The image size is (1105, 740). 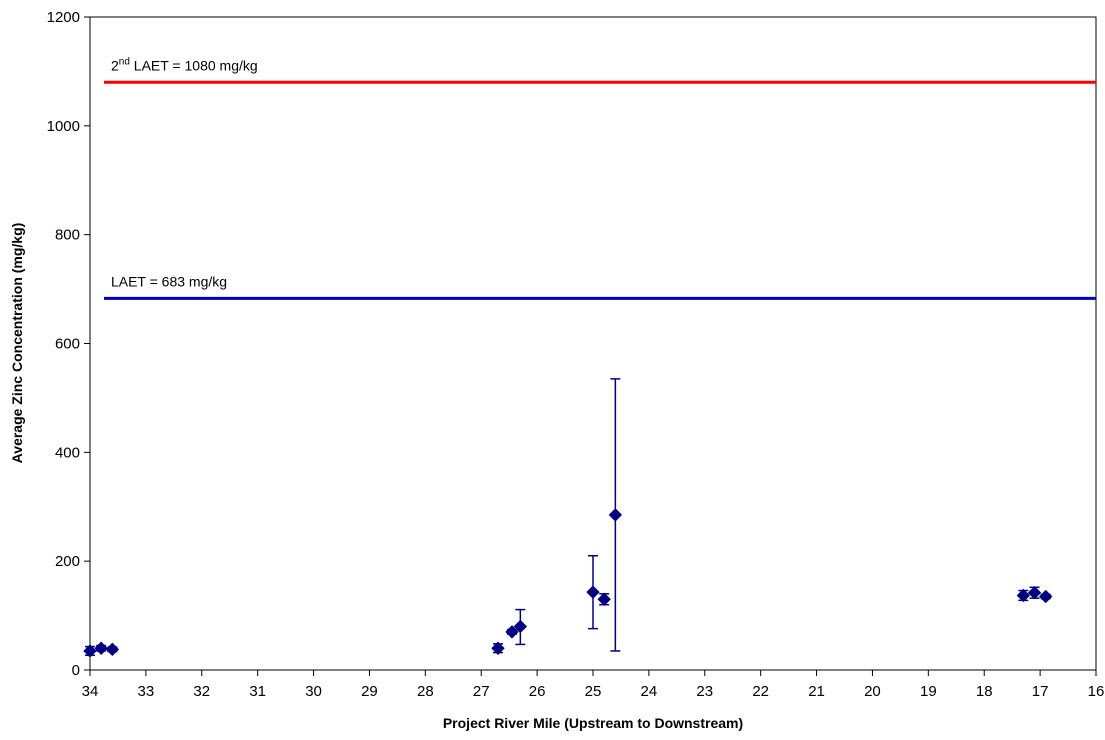 I want to click on x-tick-label: 24, so click(x=649, y=691).